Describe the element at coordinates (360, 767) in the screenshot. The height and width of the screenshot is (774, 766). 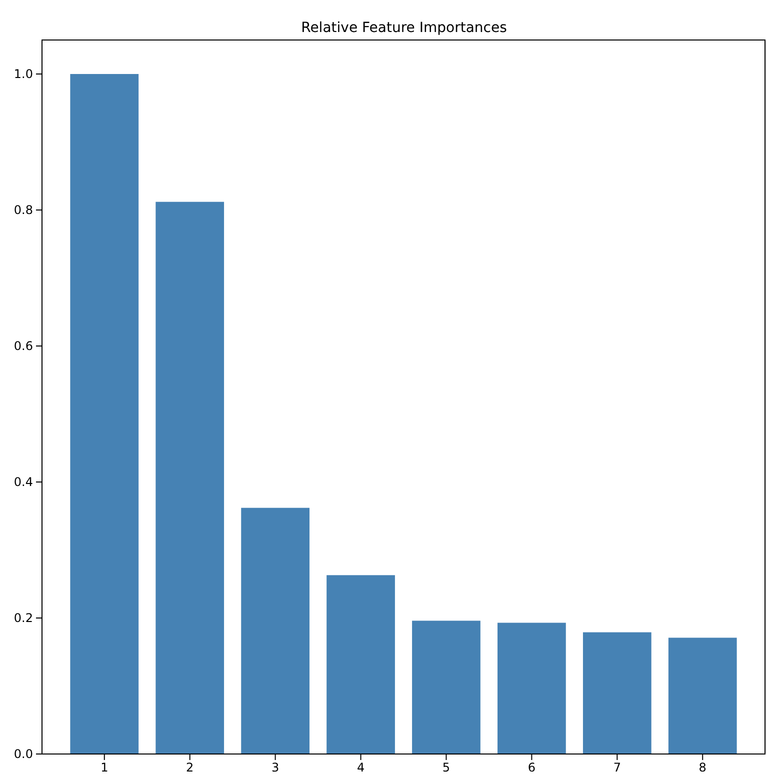
I see `x-tick-label: 4` at that location.